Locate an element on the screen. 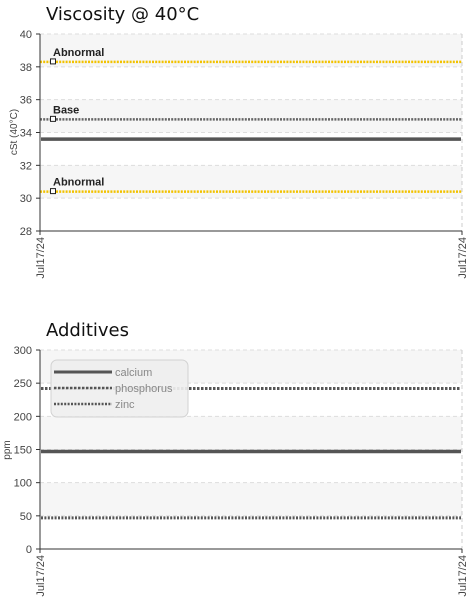 This screenshot has height=613, width=475. additives-legend-label-zinc: zinc is located at coordinates (125, 405).